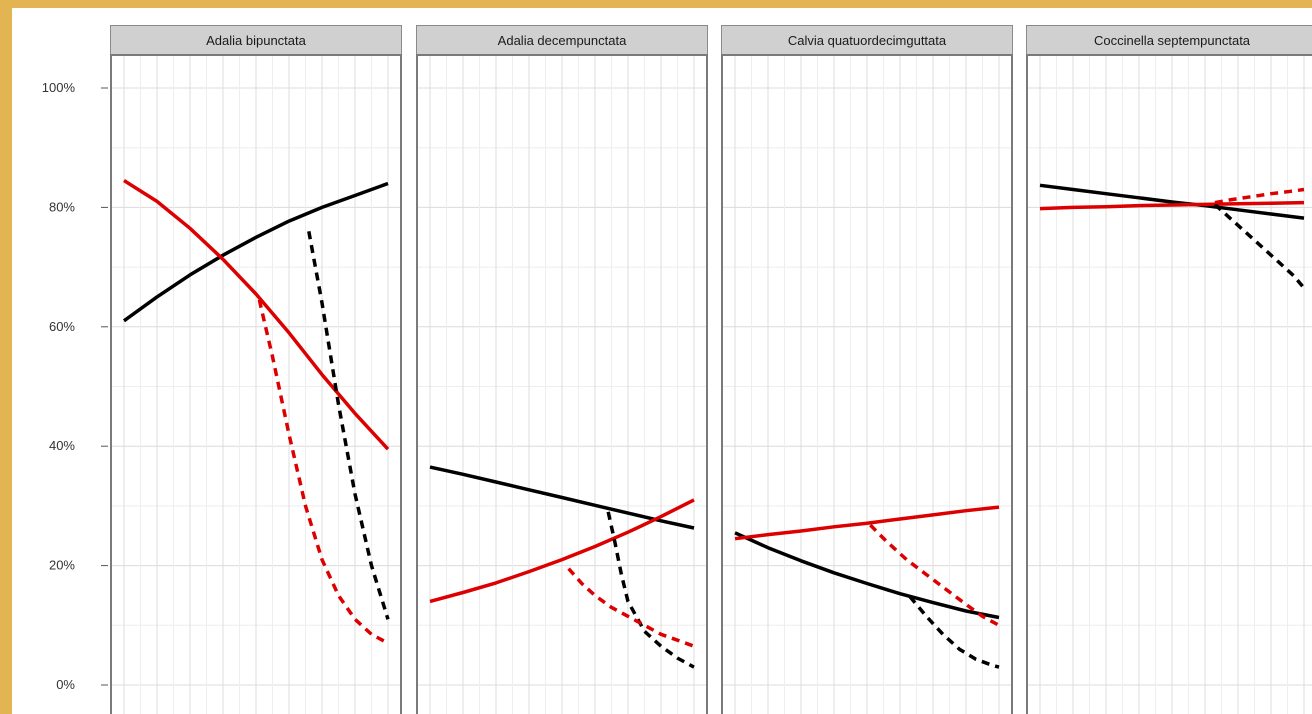  What do you see at coordinates (75, 386) in the screenshot?
I see `y-axis: 0% 20% 40% 60% 80% 100%` at bounding box center [75, 386].